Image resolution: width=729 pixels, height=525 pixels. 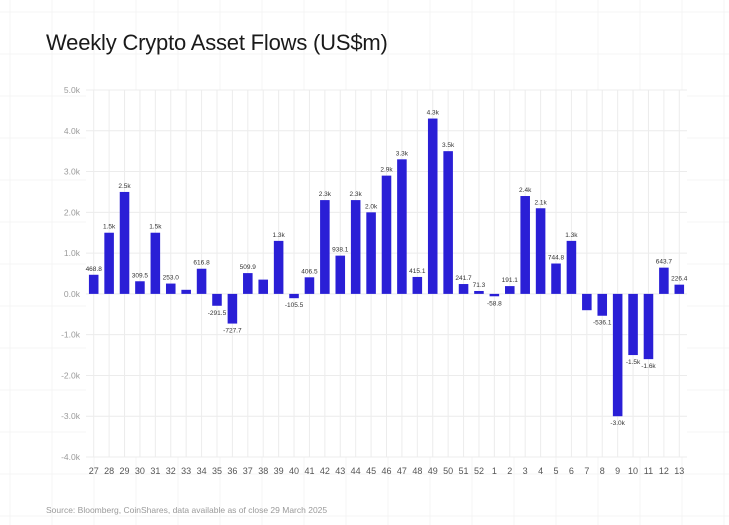 I want to click on y-tick-label: -2.0k, so click(x=71, y=375).